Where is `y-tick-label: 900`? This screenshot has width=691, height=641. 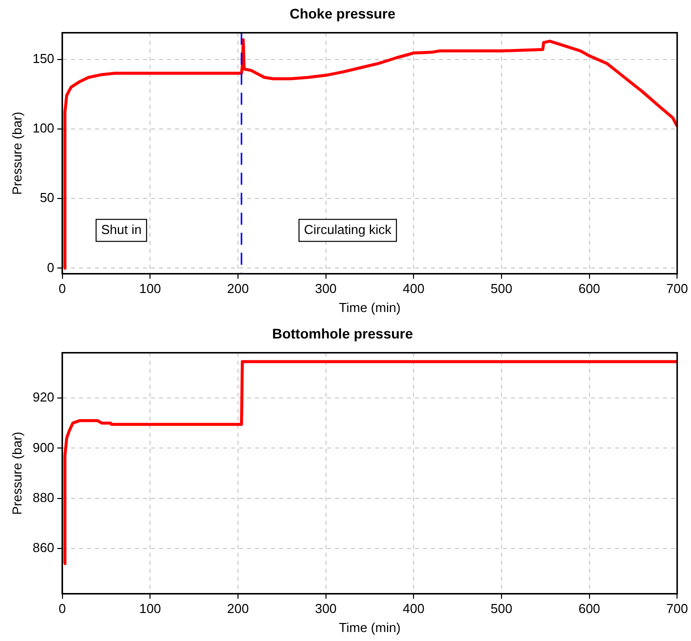
y-tick-label: 900 is located at coordinates (43, 447).